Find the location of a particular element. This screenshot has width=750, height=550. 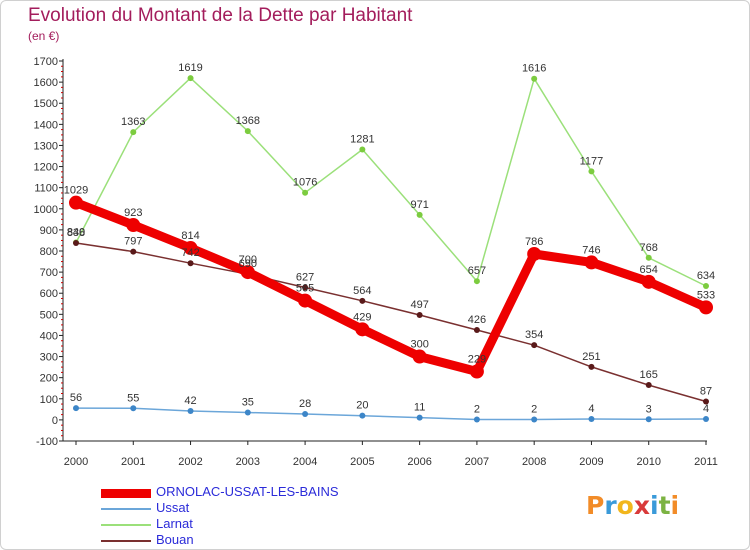

y-tick-label: 1500 is located at coordinates (46, 104).